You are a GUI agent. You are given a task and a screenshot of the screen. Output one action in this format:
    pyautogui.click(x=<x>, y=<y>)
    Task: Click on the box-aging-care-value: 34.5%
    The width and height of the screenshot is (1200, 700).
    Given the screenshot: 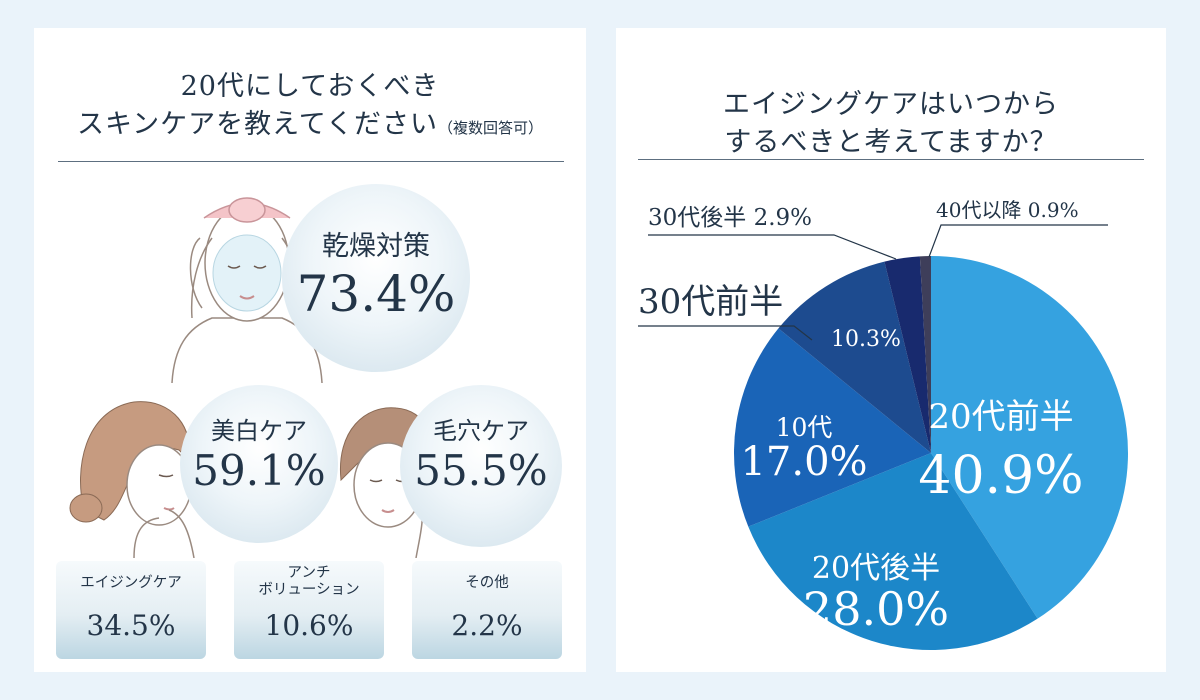 What is the action you would take?
    pyautogui.click(x=131, y=625)
    